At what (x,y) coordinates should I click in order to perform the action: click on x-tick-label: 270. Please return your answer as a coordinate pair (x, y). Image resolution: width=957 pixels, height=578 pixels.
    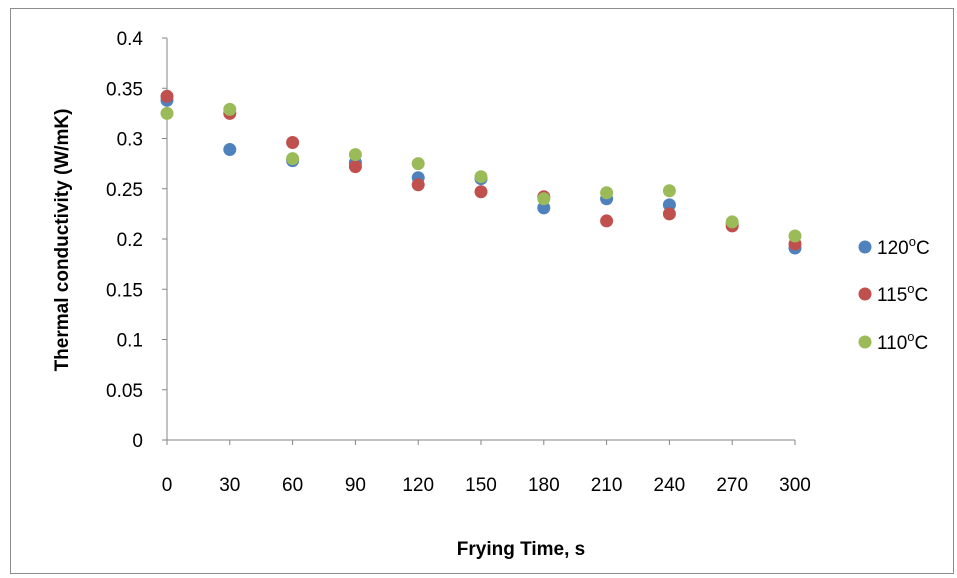
    Looking at the image, I should click on (732, 485).